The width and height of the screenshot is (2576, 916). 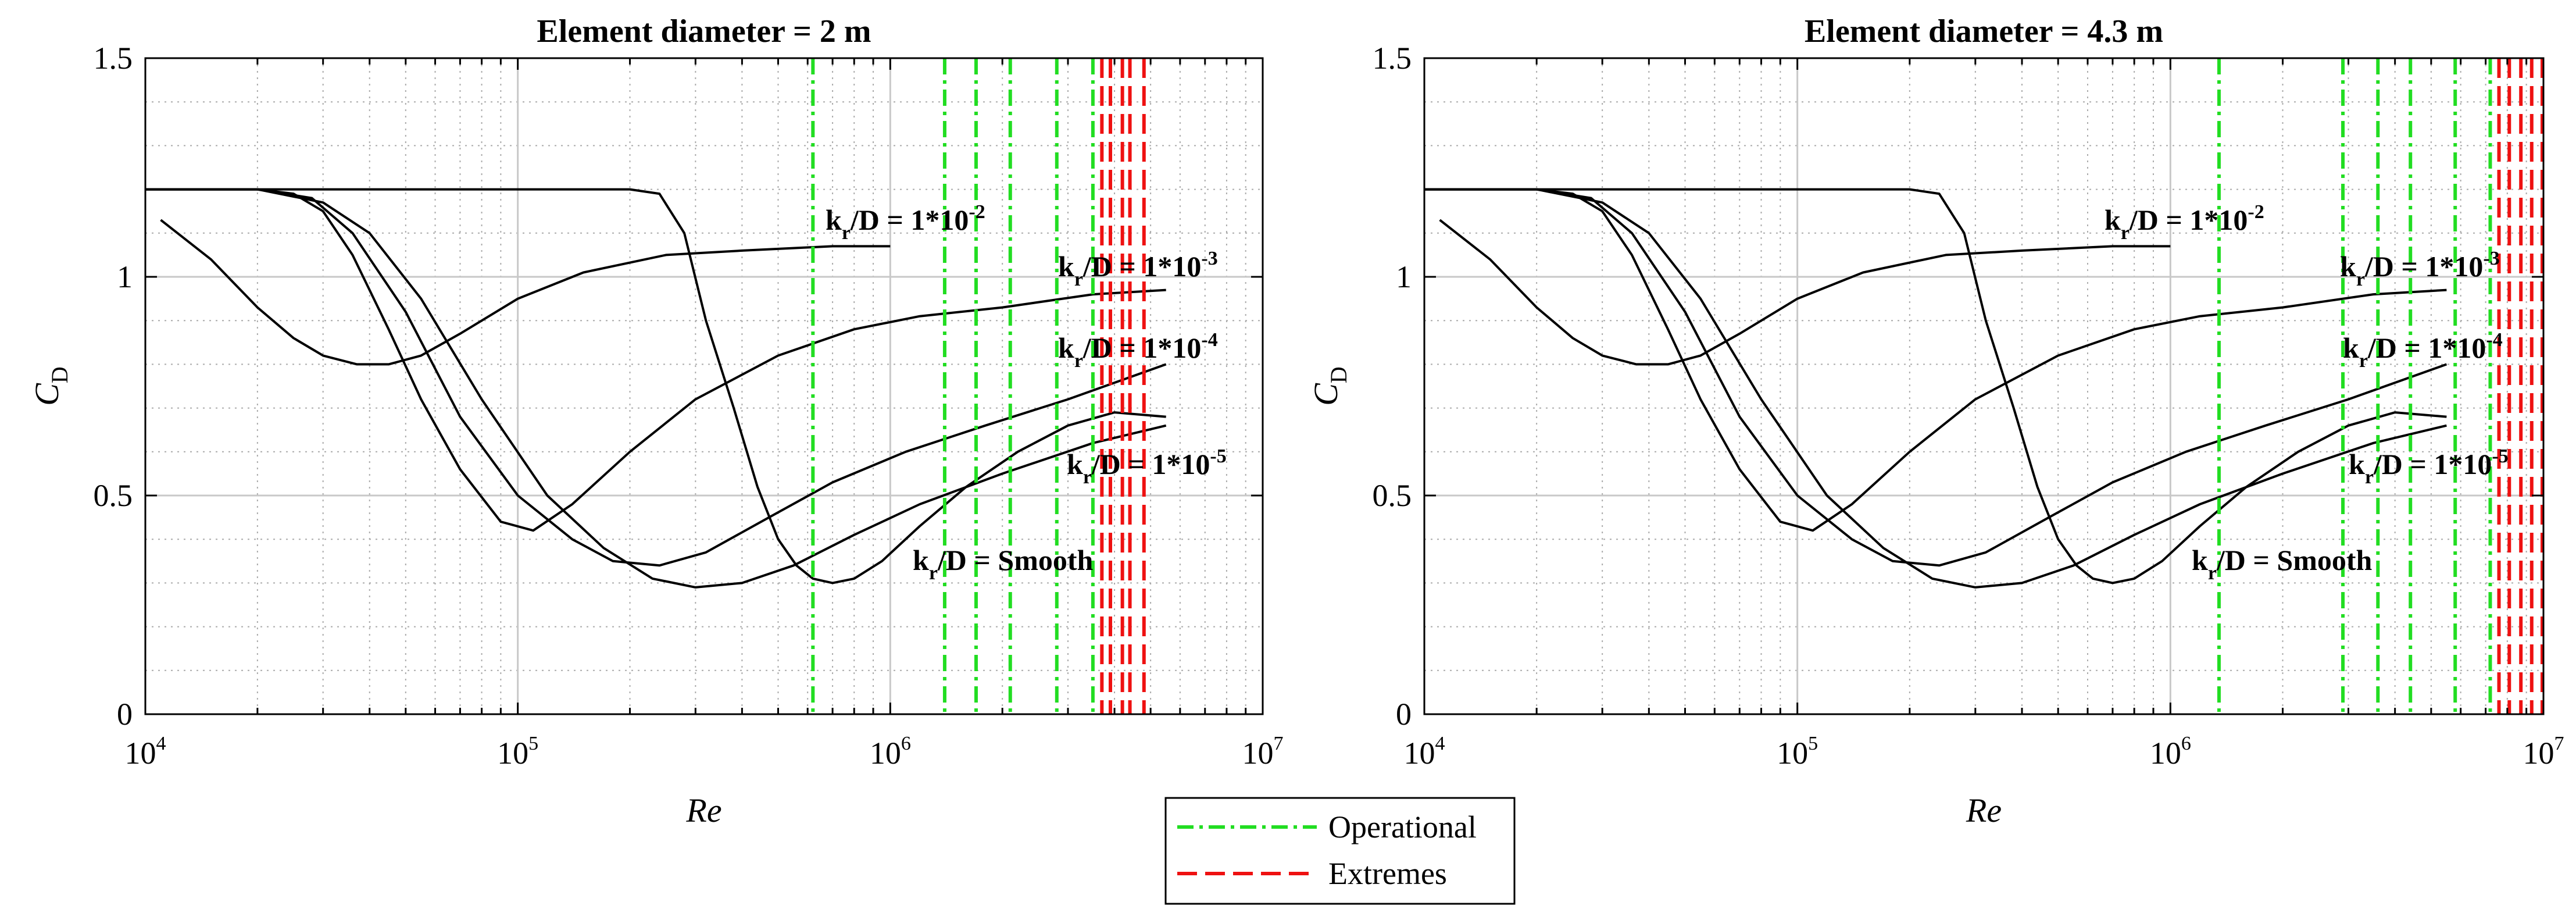 I want to click on chart-title: Element diameter = 2 m, so click(x=704, y=31).